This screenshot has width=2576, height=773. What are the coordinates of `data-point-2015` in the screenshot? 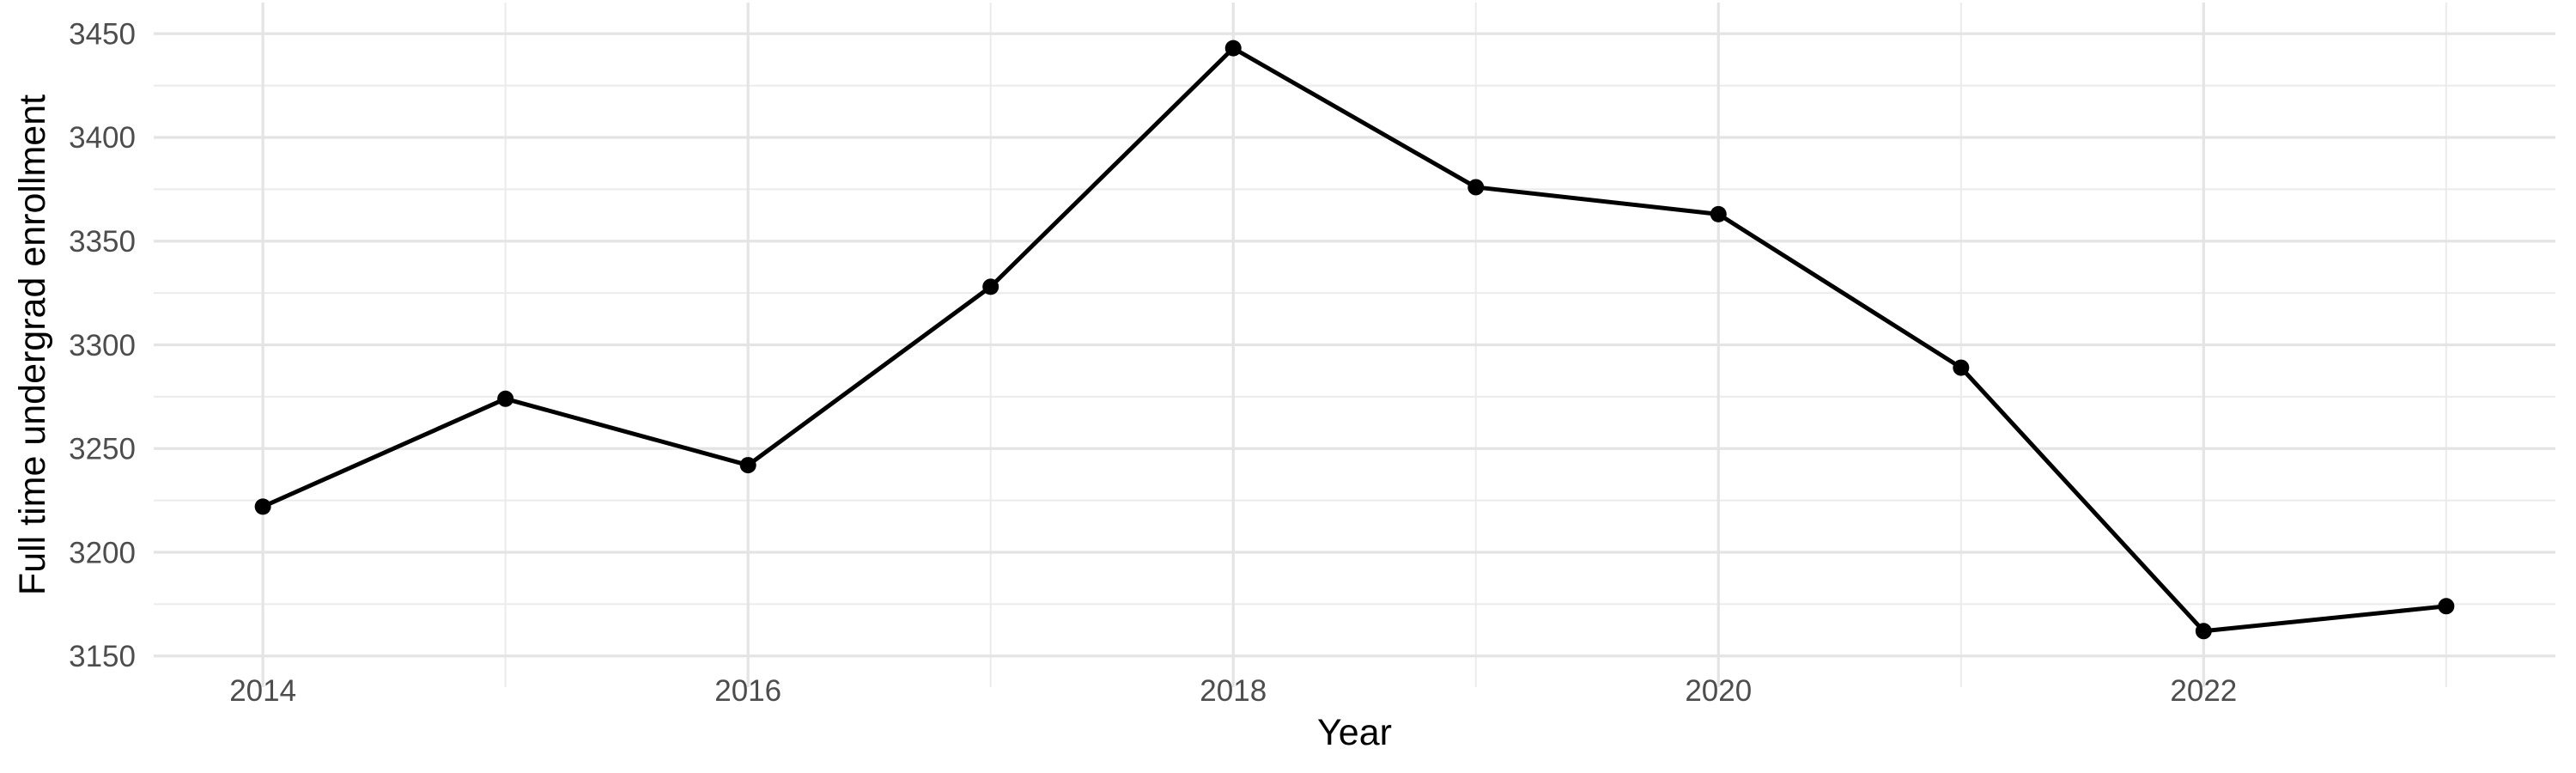 It's located at (505, 398).